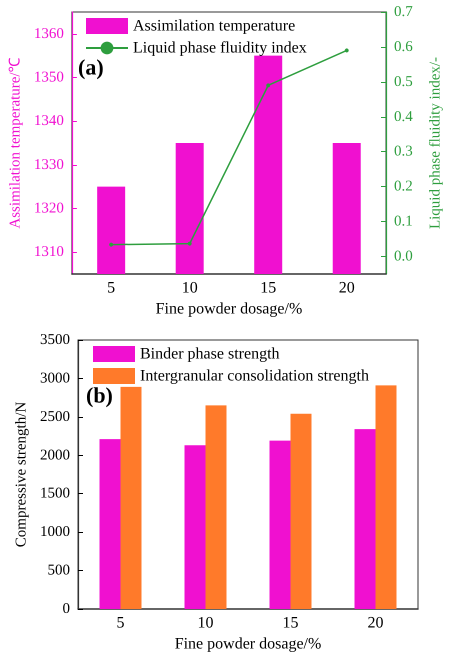 The height and width of the screenshot is (657, 458). Describe the element at coordinates (66, 609) in the screenshot. I see `y-tick-label: 0` at that location.